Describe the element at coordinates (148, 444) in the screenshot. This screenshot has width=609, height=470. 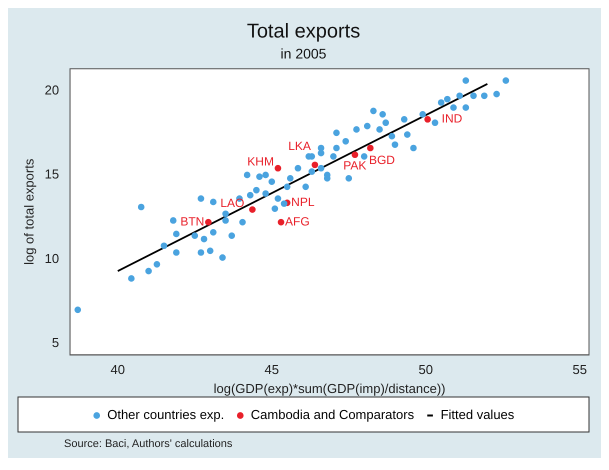
I see `source-note: Source: Baci, Authors' calculations` at that location.